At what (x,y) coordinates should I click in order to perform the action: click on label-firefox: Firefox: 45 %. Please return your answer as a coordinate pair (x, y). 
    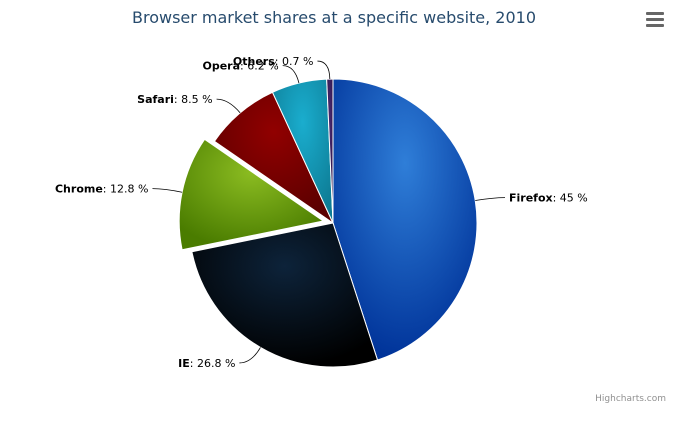
    Looking at the image, I should click on (548, 198).